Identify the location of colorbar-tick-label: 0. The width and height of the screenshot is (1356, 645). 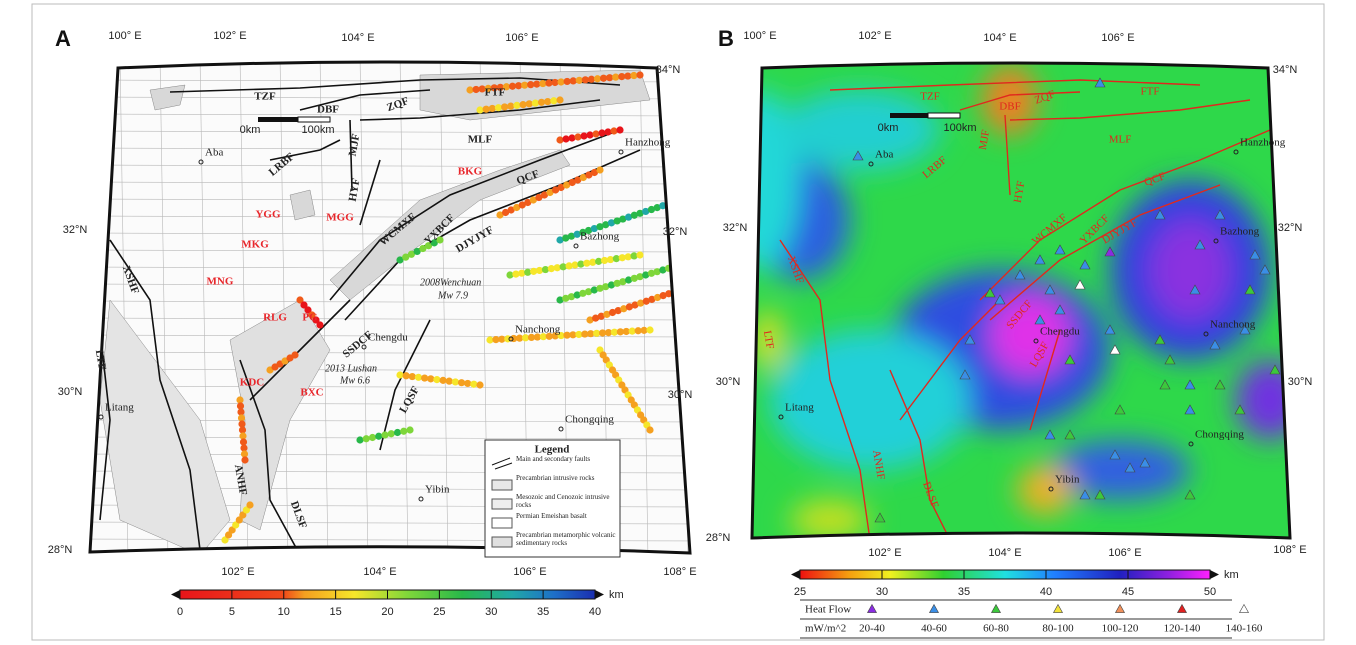
(180, 612).